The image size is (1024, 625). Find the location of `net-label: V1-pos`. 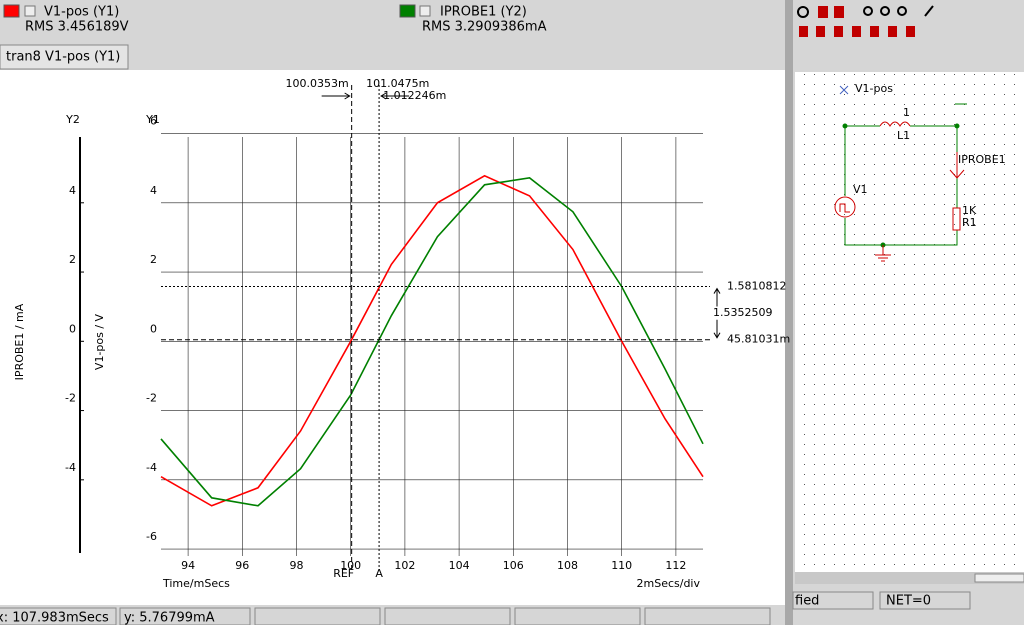

net-label: V1-pos is located at coordinates (874, 88).